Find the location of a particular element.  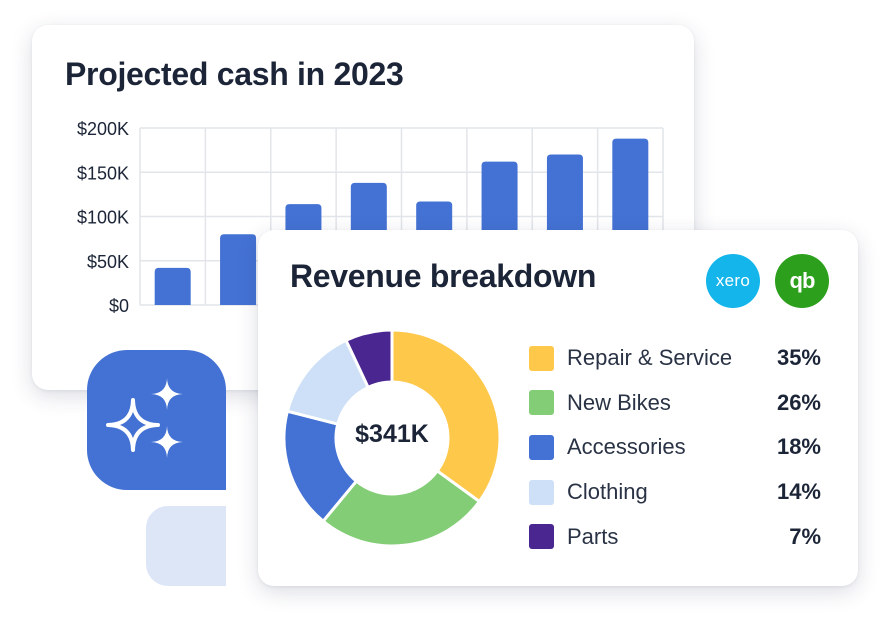

cash-chart-title: Projected cash in 2023 is located at coordinates (234, 74).